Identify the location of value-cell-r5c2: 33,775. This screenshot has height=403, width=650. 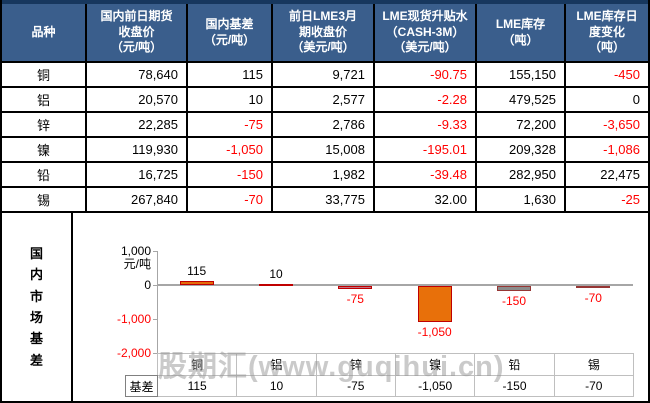
(324, 200).